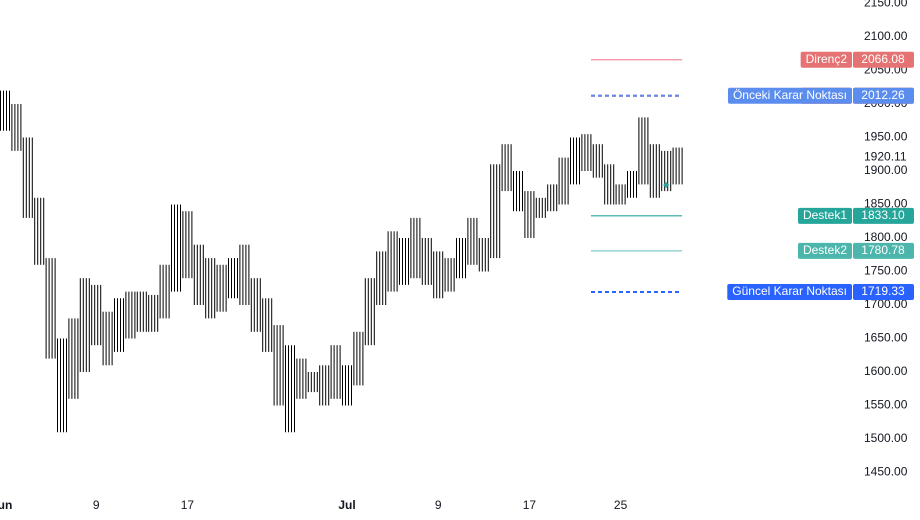 The width and height of the screenshot is (920, 520). I want to click on level-name: Önceki Karar Noktası, so click(790, 95).